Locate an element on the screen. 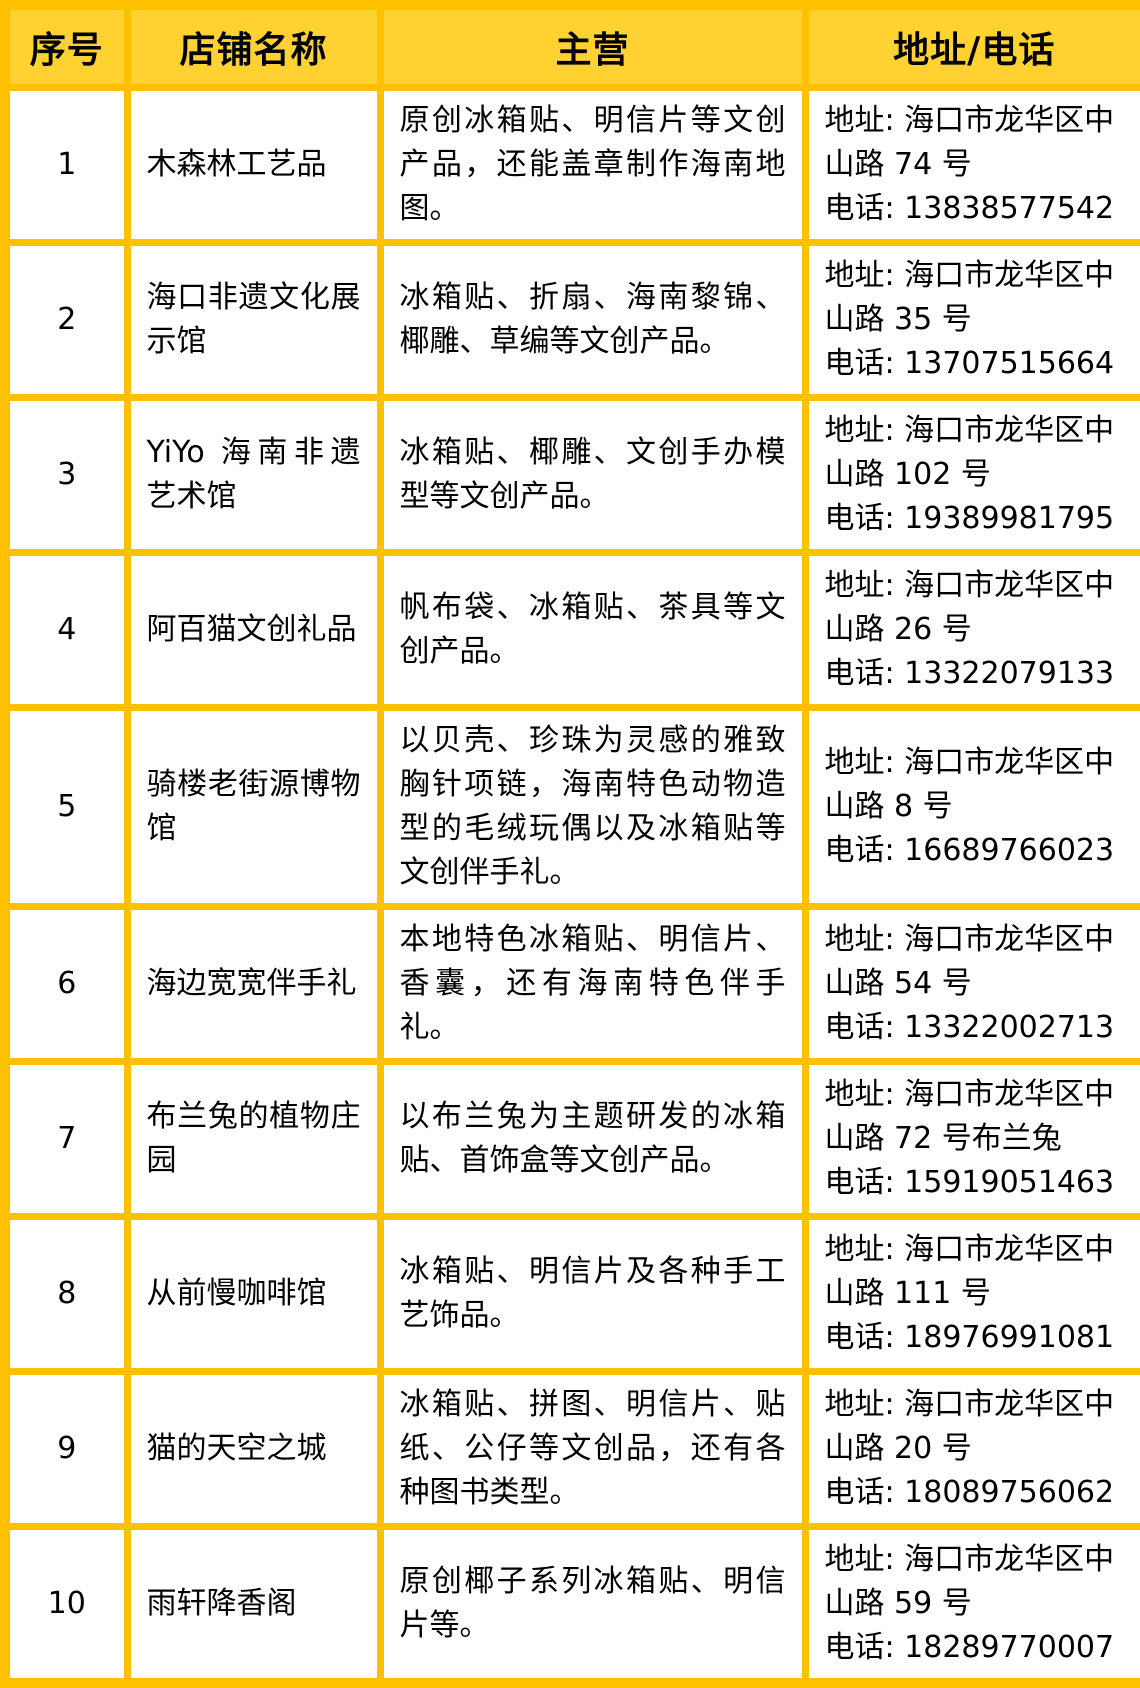  cell-business: 以布兰兔为主题研发的冰箱贴、首饰盒等文创产品。 is located at coordinates (592, 1138).